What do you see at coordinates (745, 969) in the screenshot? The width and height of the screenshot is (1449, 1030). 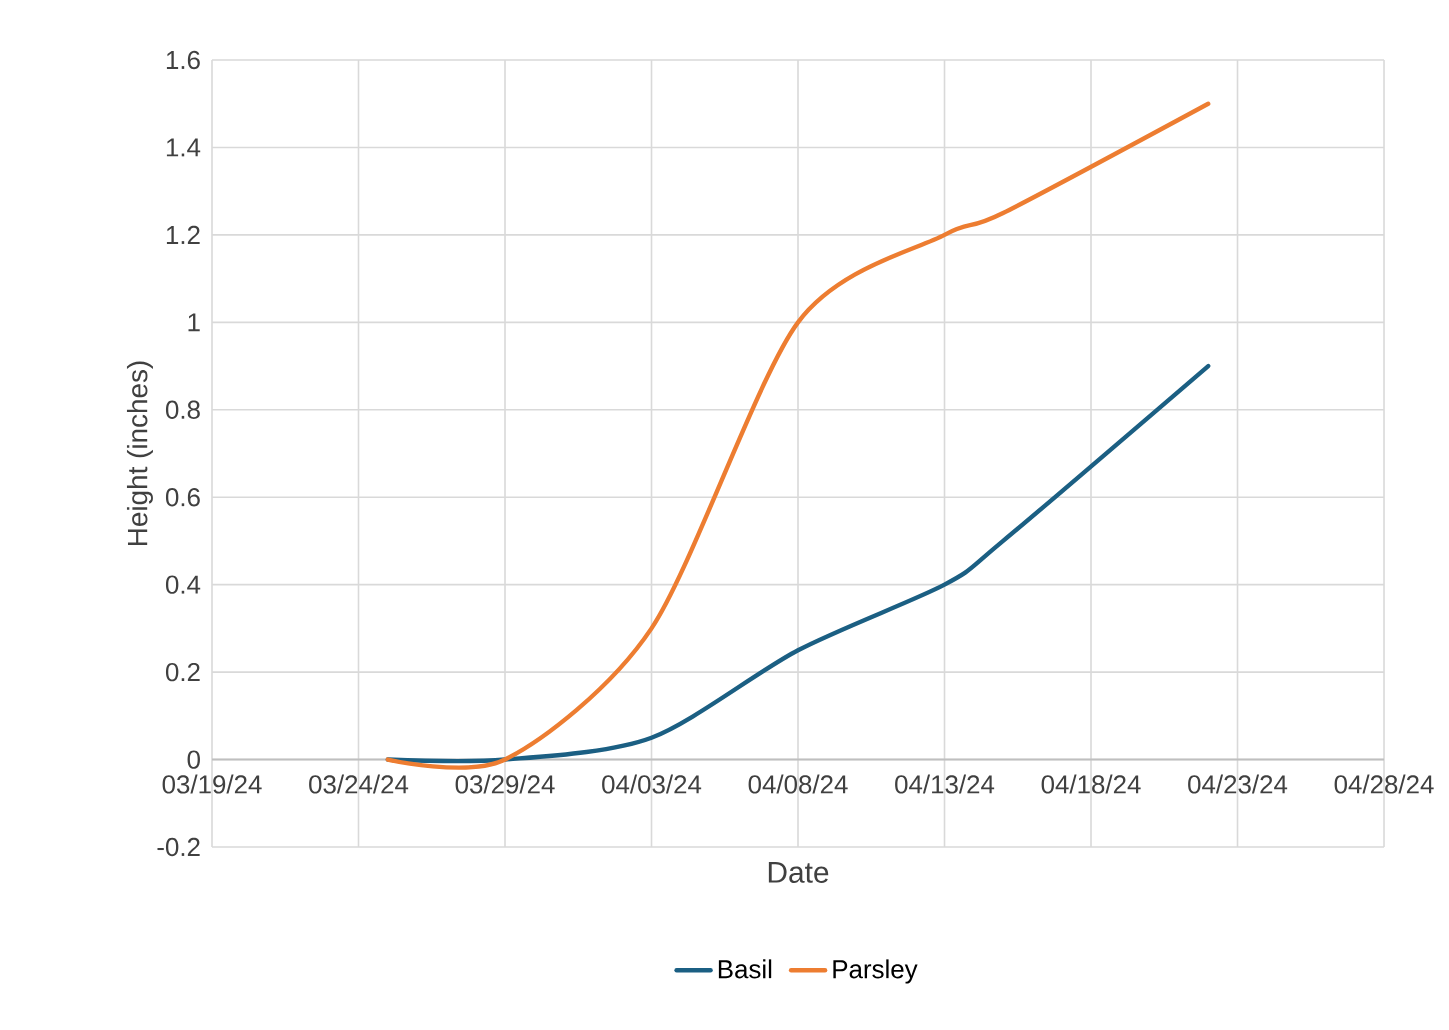 I see `legend-label: Basil` at bounding box center [745, 969].